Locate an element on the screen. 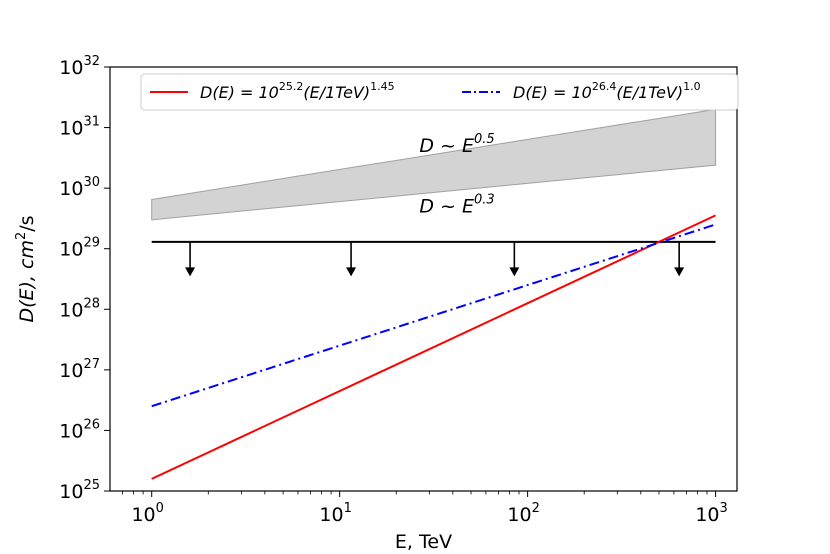 This screenshot has height=554, width=830. x-tick-label: 10¹ is located at coordinates (335, 513).